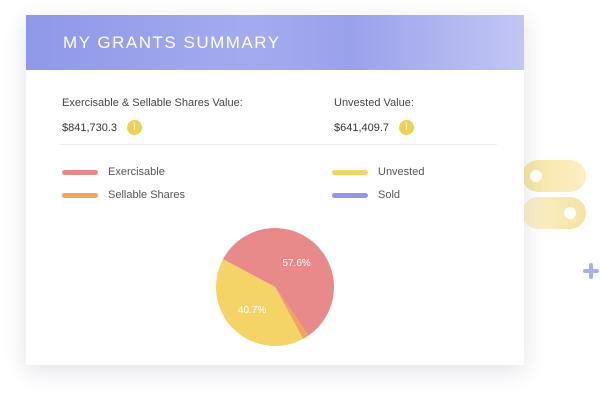 This screenshot has height=402, width=600. What do you see at coordinates (152, 103) in the screenshot?
I see `exercisable-value-label: Exercisable & Sellable Shares Value:` at bounding box center [152, 103].